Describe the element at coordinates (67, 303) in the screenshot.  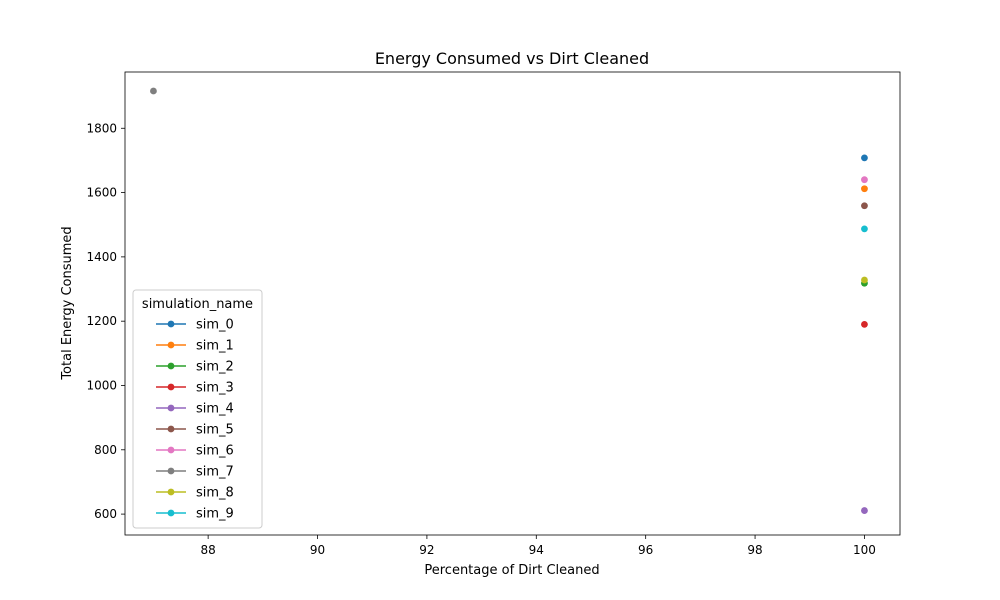
I see `y-axis-label: Total Energy Consumed` at that location.